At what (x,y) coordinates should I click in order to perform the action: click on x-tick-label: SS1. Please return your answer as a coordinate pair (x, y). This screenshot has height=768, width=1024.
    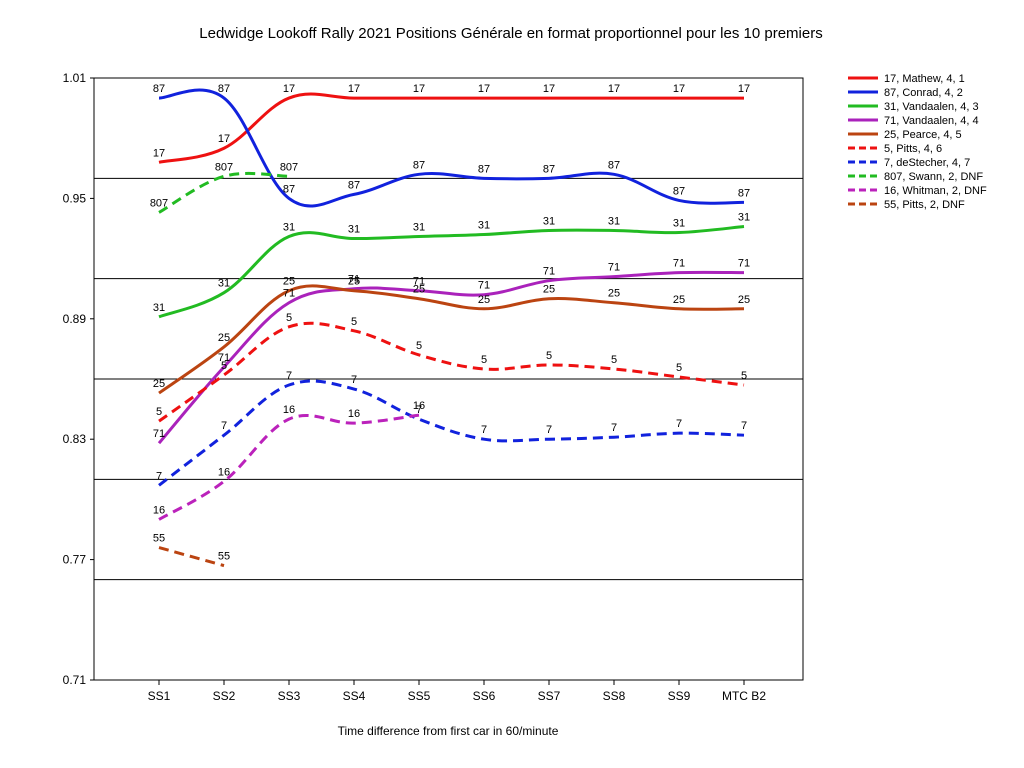
    Looking at the image, I should click on (159, 696).